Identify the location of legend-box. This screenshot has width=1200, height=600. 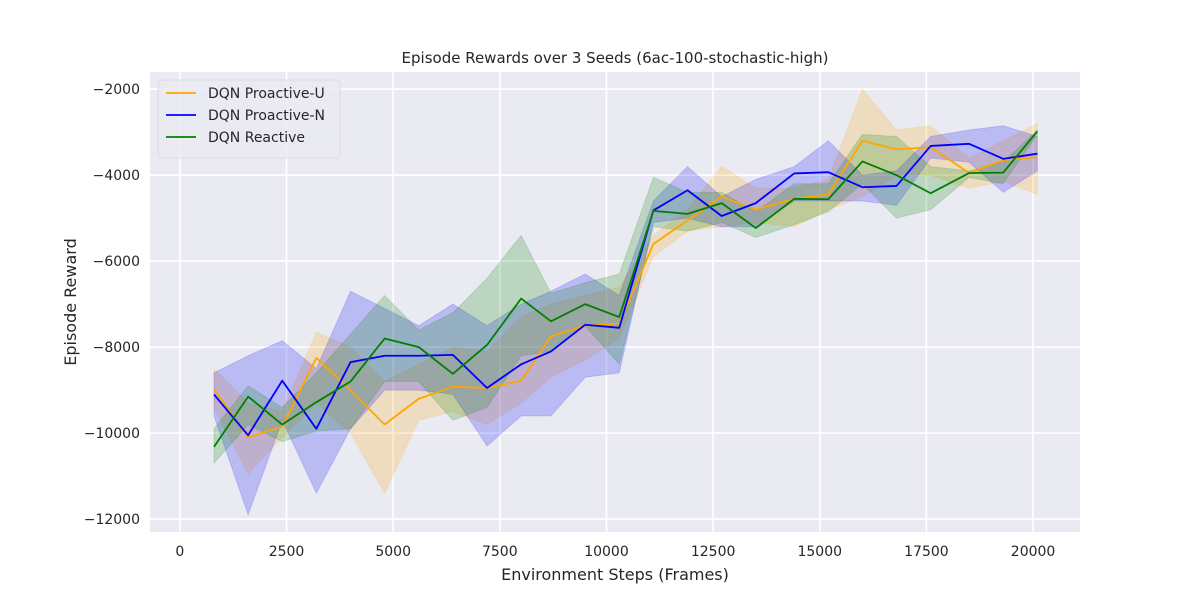
(249, 119).